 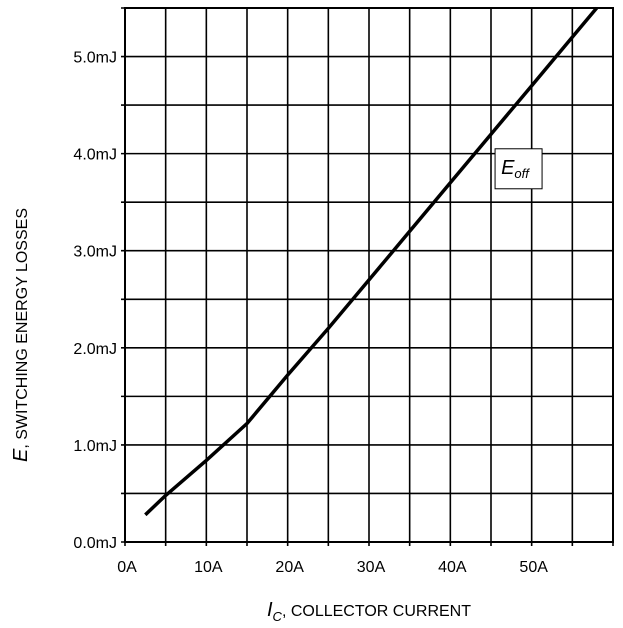 What do you see at coordinates (95, 543) in the screenshot?
I see `y-tick-label: 0.0mJ` at bounding box center [95, 543].